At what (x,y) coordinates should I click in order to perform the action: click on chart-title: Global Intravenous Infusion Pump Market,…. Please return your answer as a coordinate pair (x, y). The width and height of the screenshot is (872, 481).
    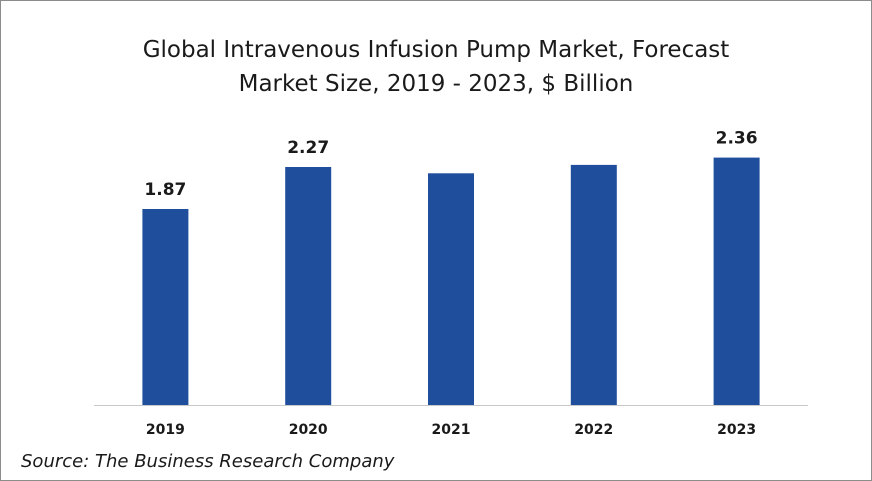
    Looking at the image, I should click on (436, 50).